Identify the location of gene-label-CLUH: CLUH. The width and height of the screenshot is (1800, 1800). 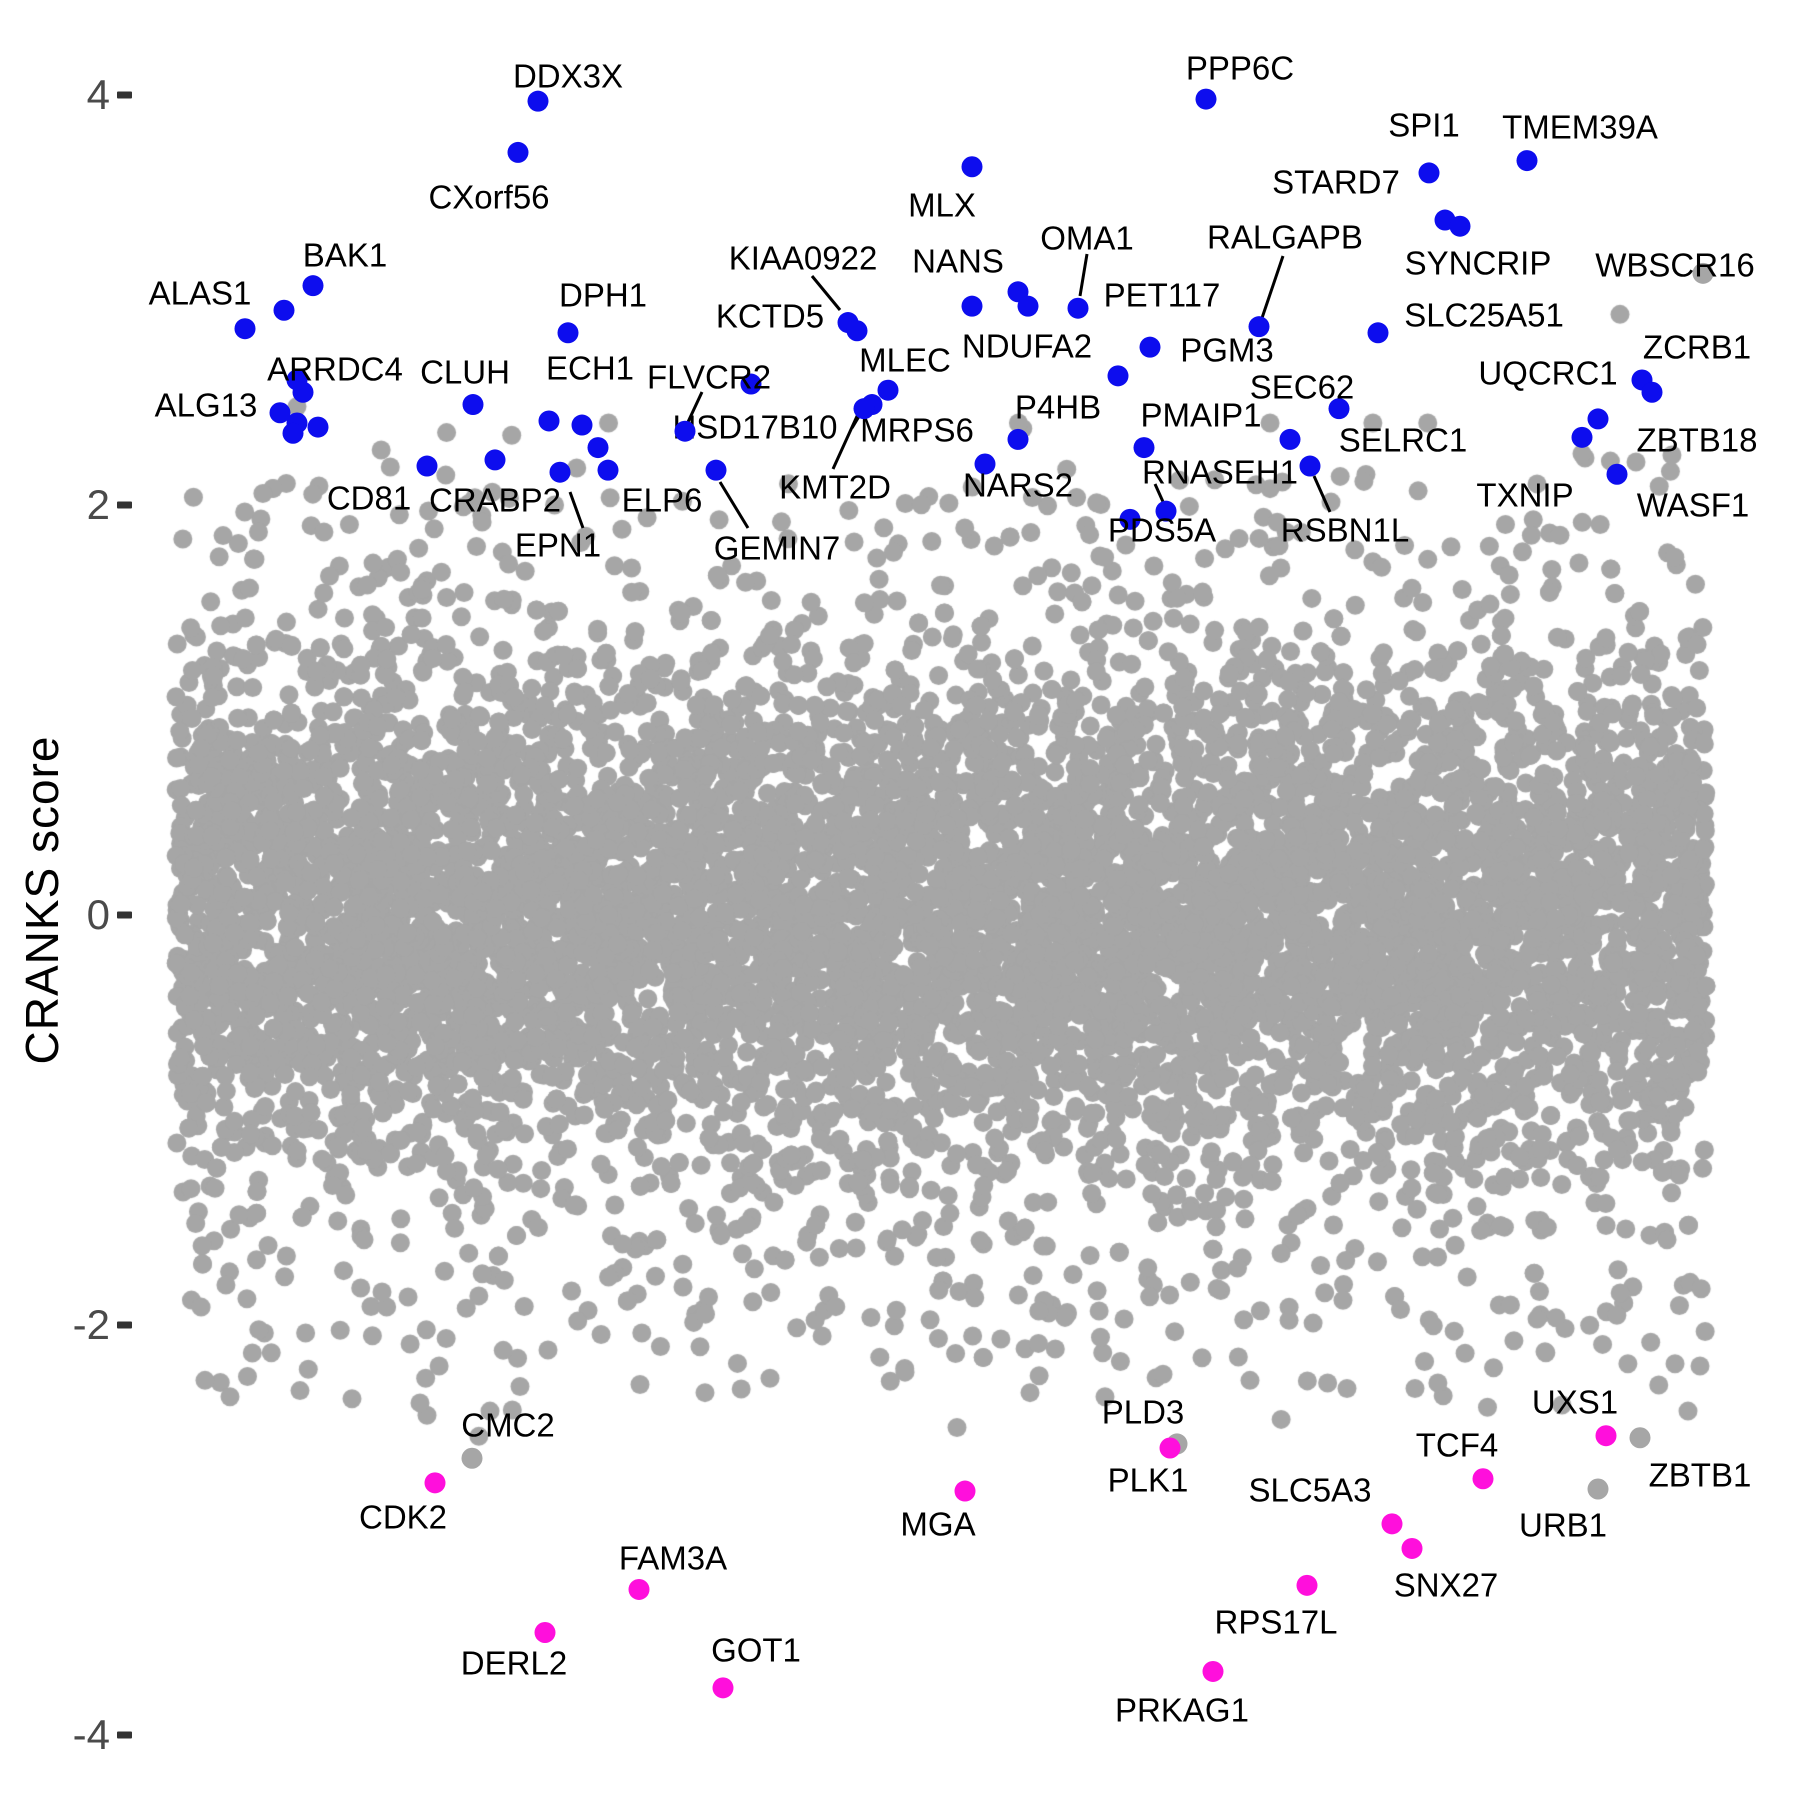
(465, 372).